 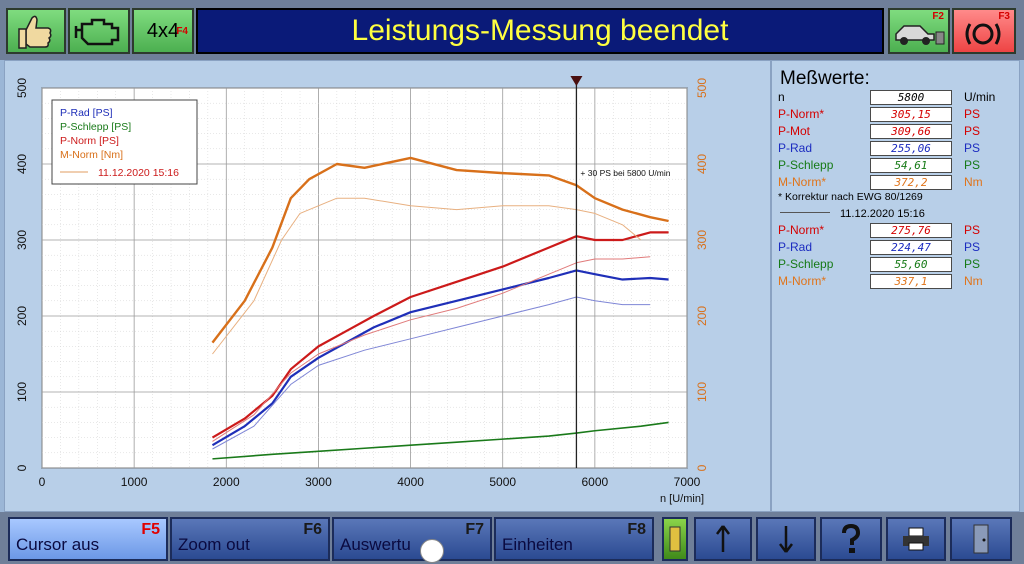 I want to click on exit-button, so click(x=981, y=539).